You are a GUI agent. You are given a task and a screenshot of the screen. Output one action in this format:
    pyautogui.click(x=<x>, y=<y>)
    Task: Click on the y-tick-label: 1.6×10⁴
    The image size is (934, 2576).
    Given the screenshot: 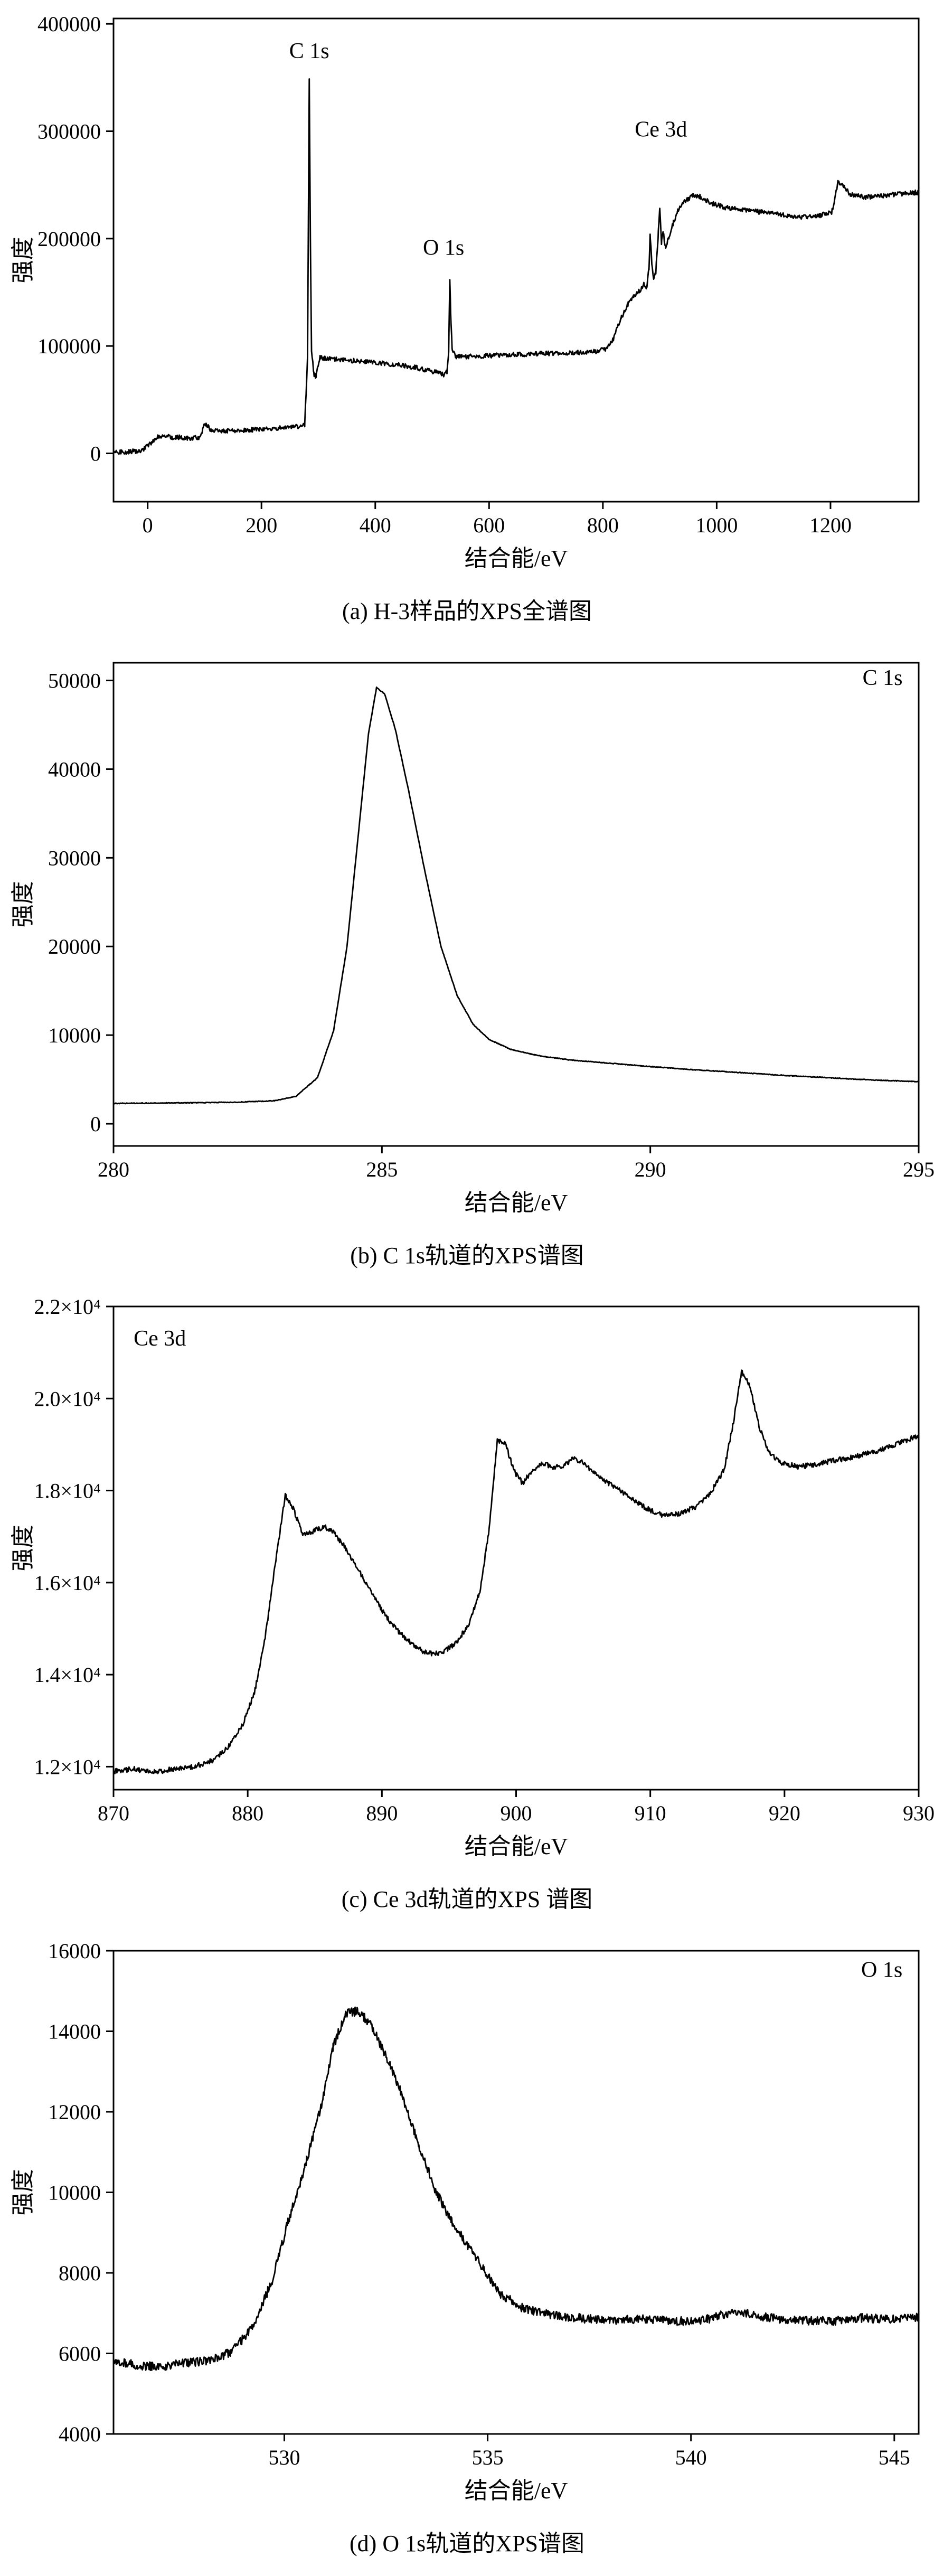 What is the action you would take?
    pyautogui.click(x=67, y=1583)
    